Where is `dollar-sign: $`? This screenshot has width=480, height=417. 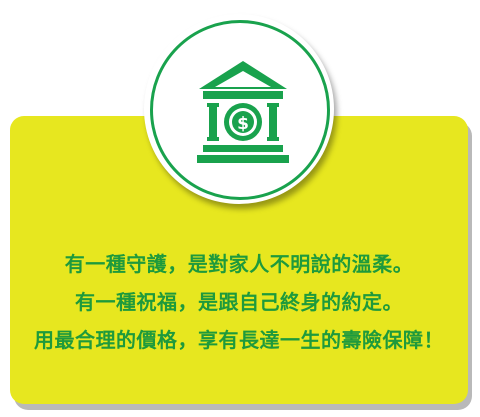 dollar-sign: $ is located at coordinates (243, 124).